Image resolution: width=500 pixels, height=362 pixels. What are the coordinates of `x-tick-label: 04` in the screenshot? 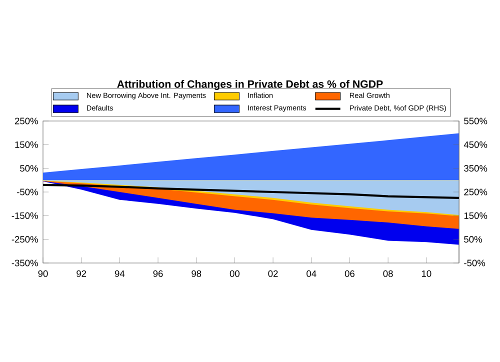 It's located at (311, 273).